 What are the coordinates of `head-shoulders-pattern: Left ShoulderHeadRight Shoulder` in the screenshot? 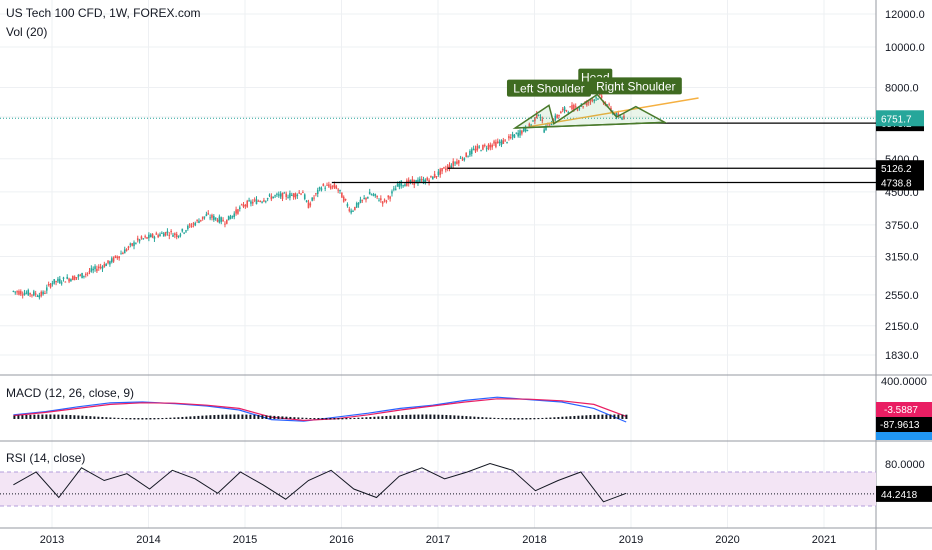 It's located at (602, 98).